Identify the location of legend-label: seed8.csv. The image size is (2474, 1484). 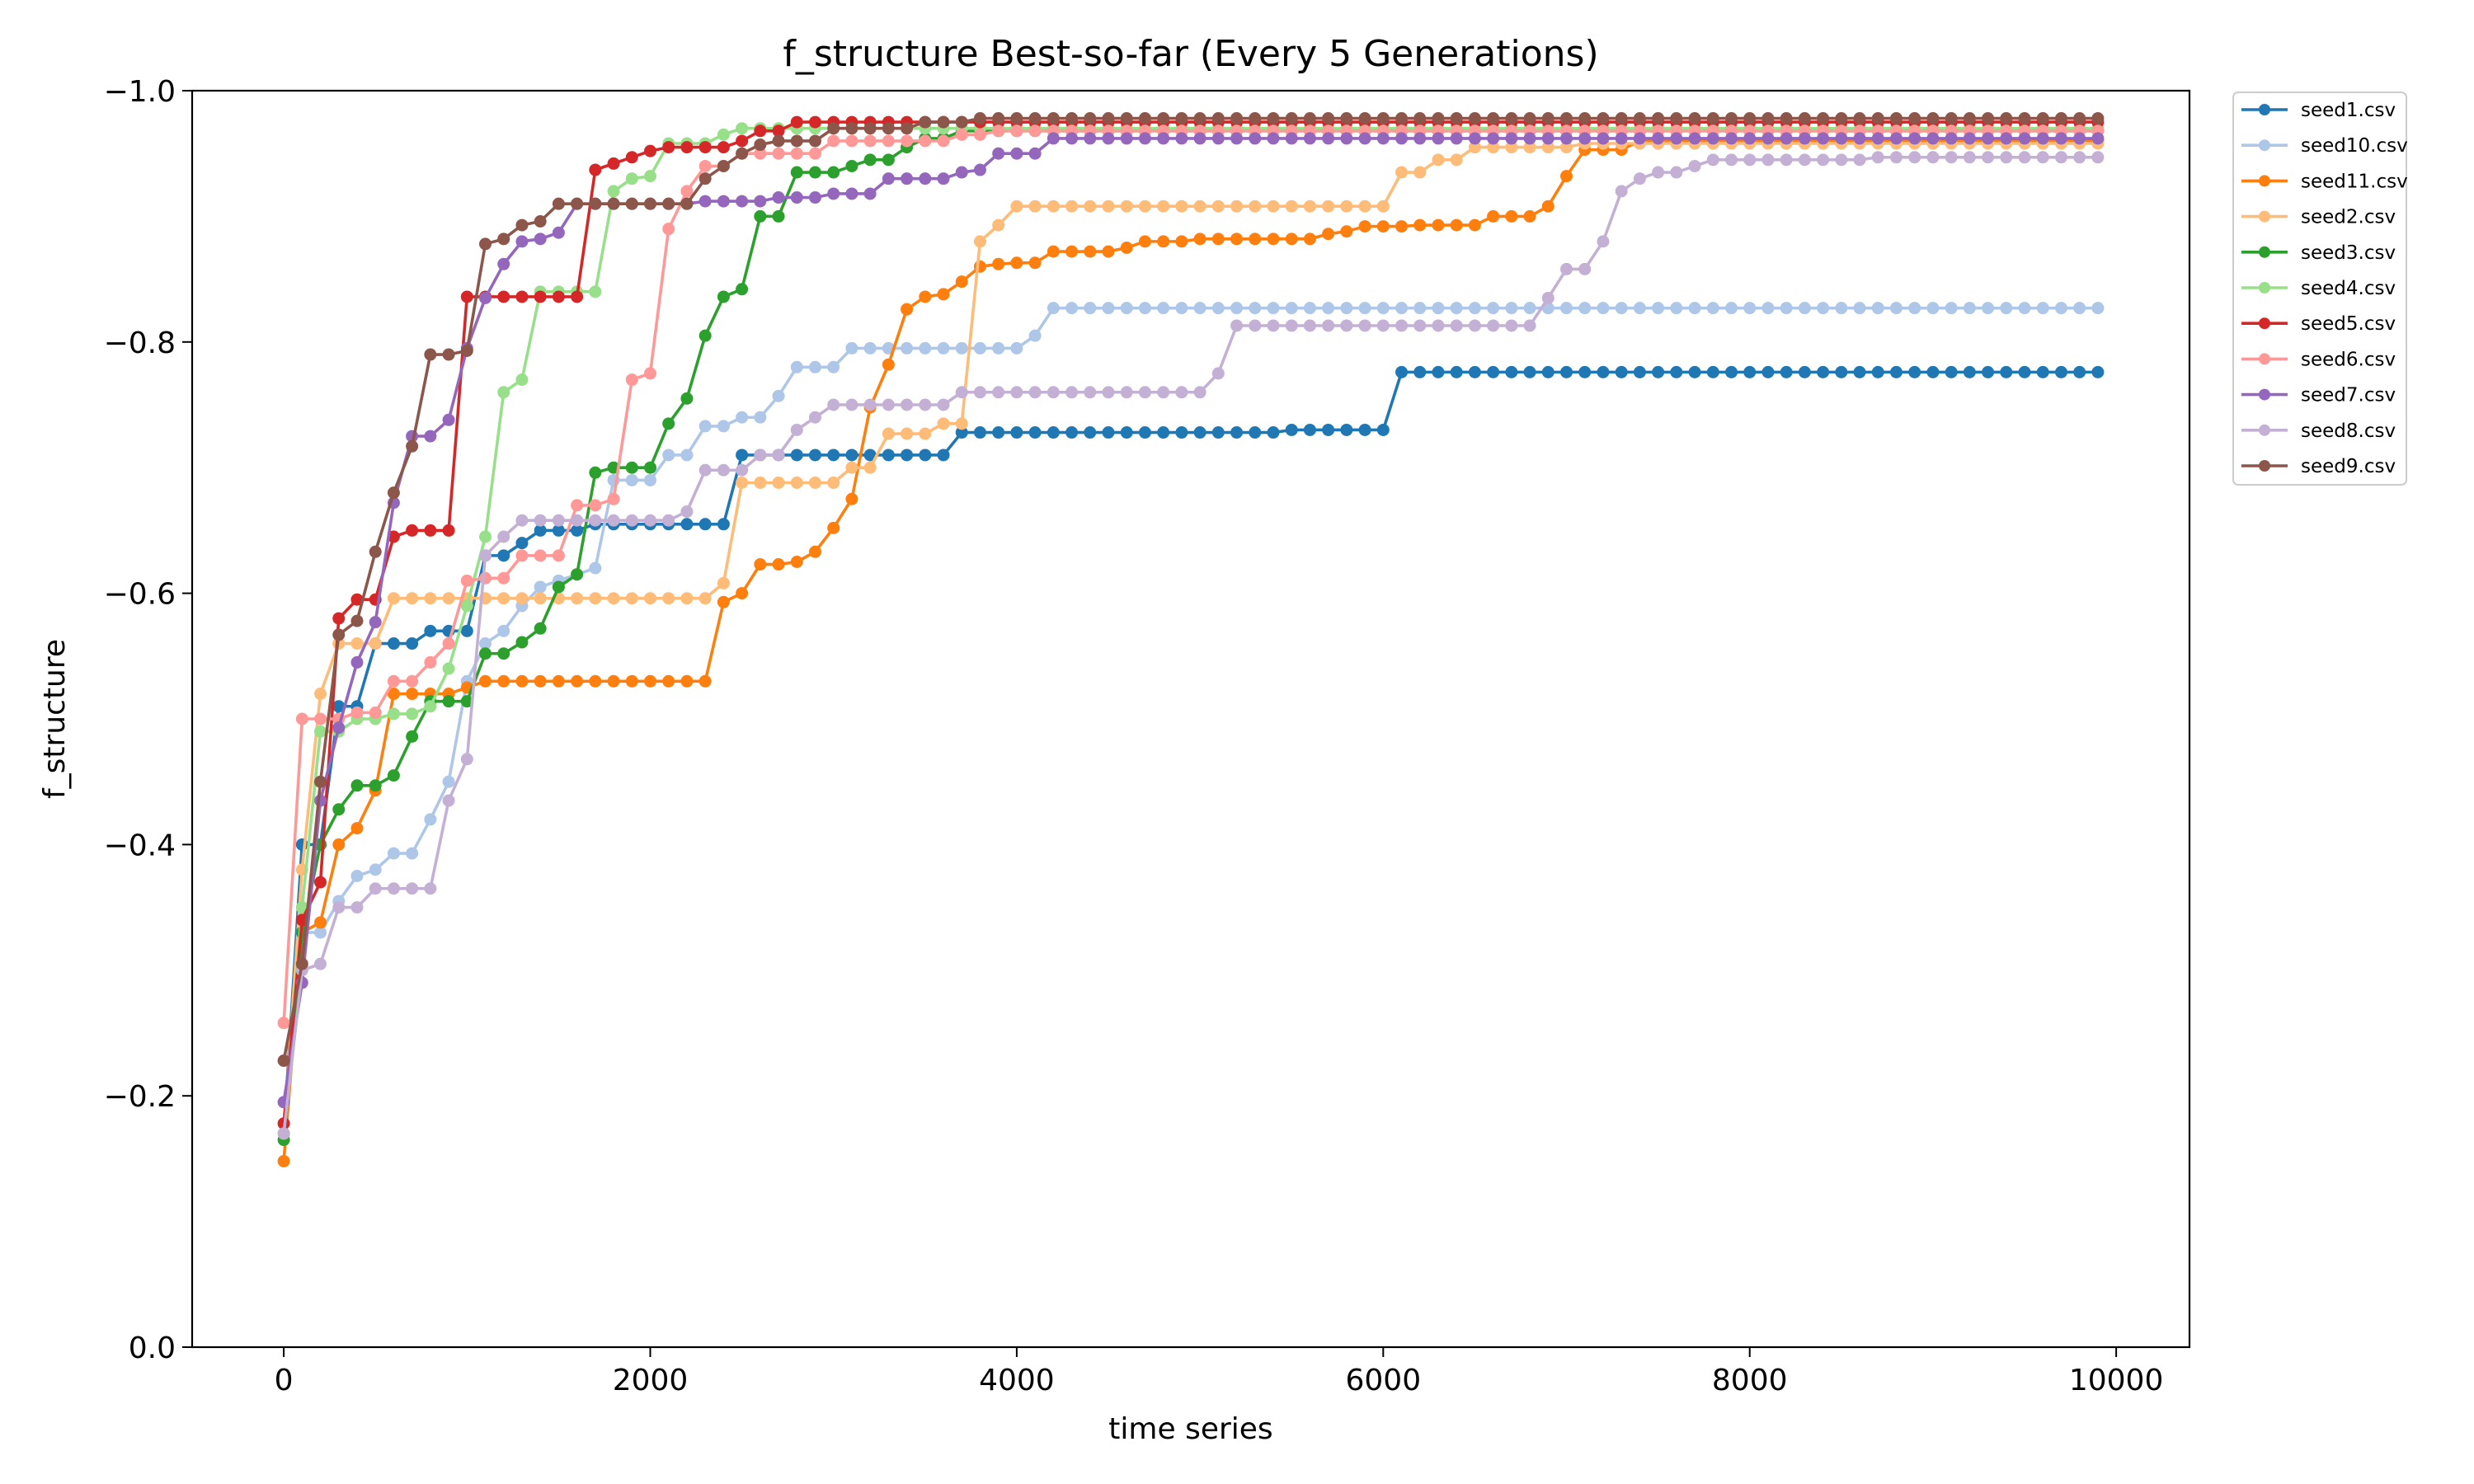
(2348, 431).